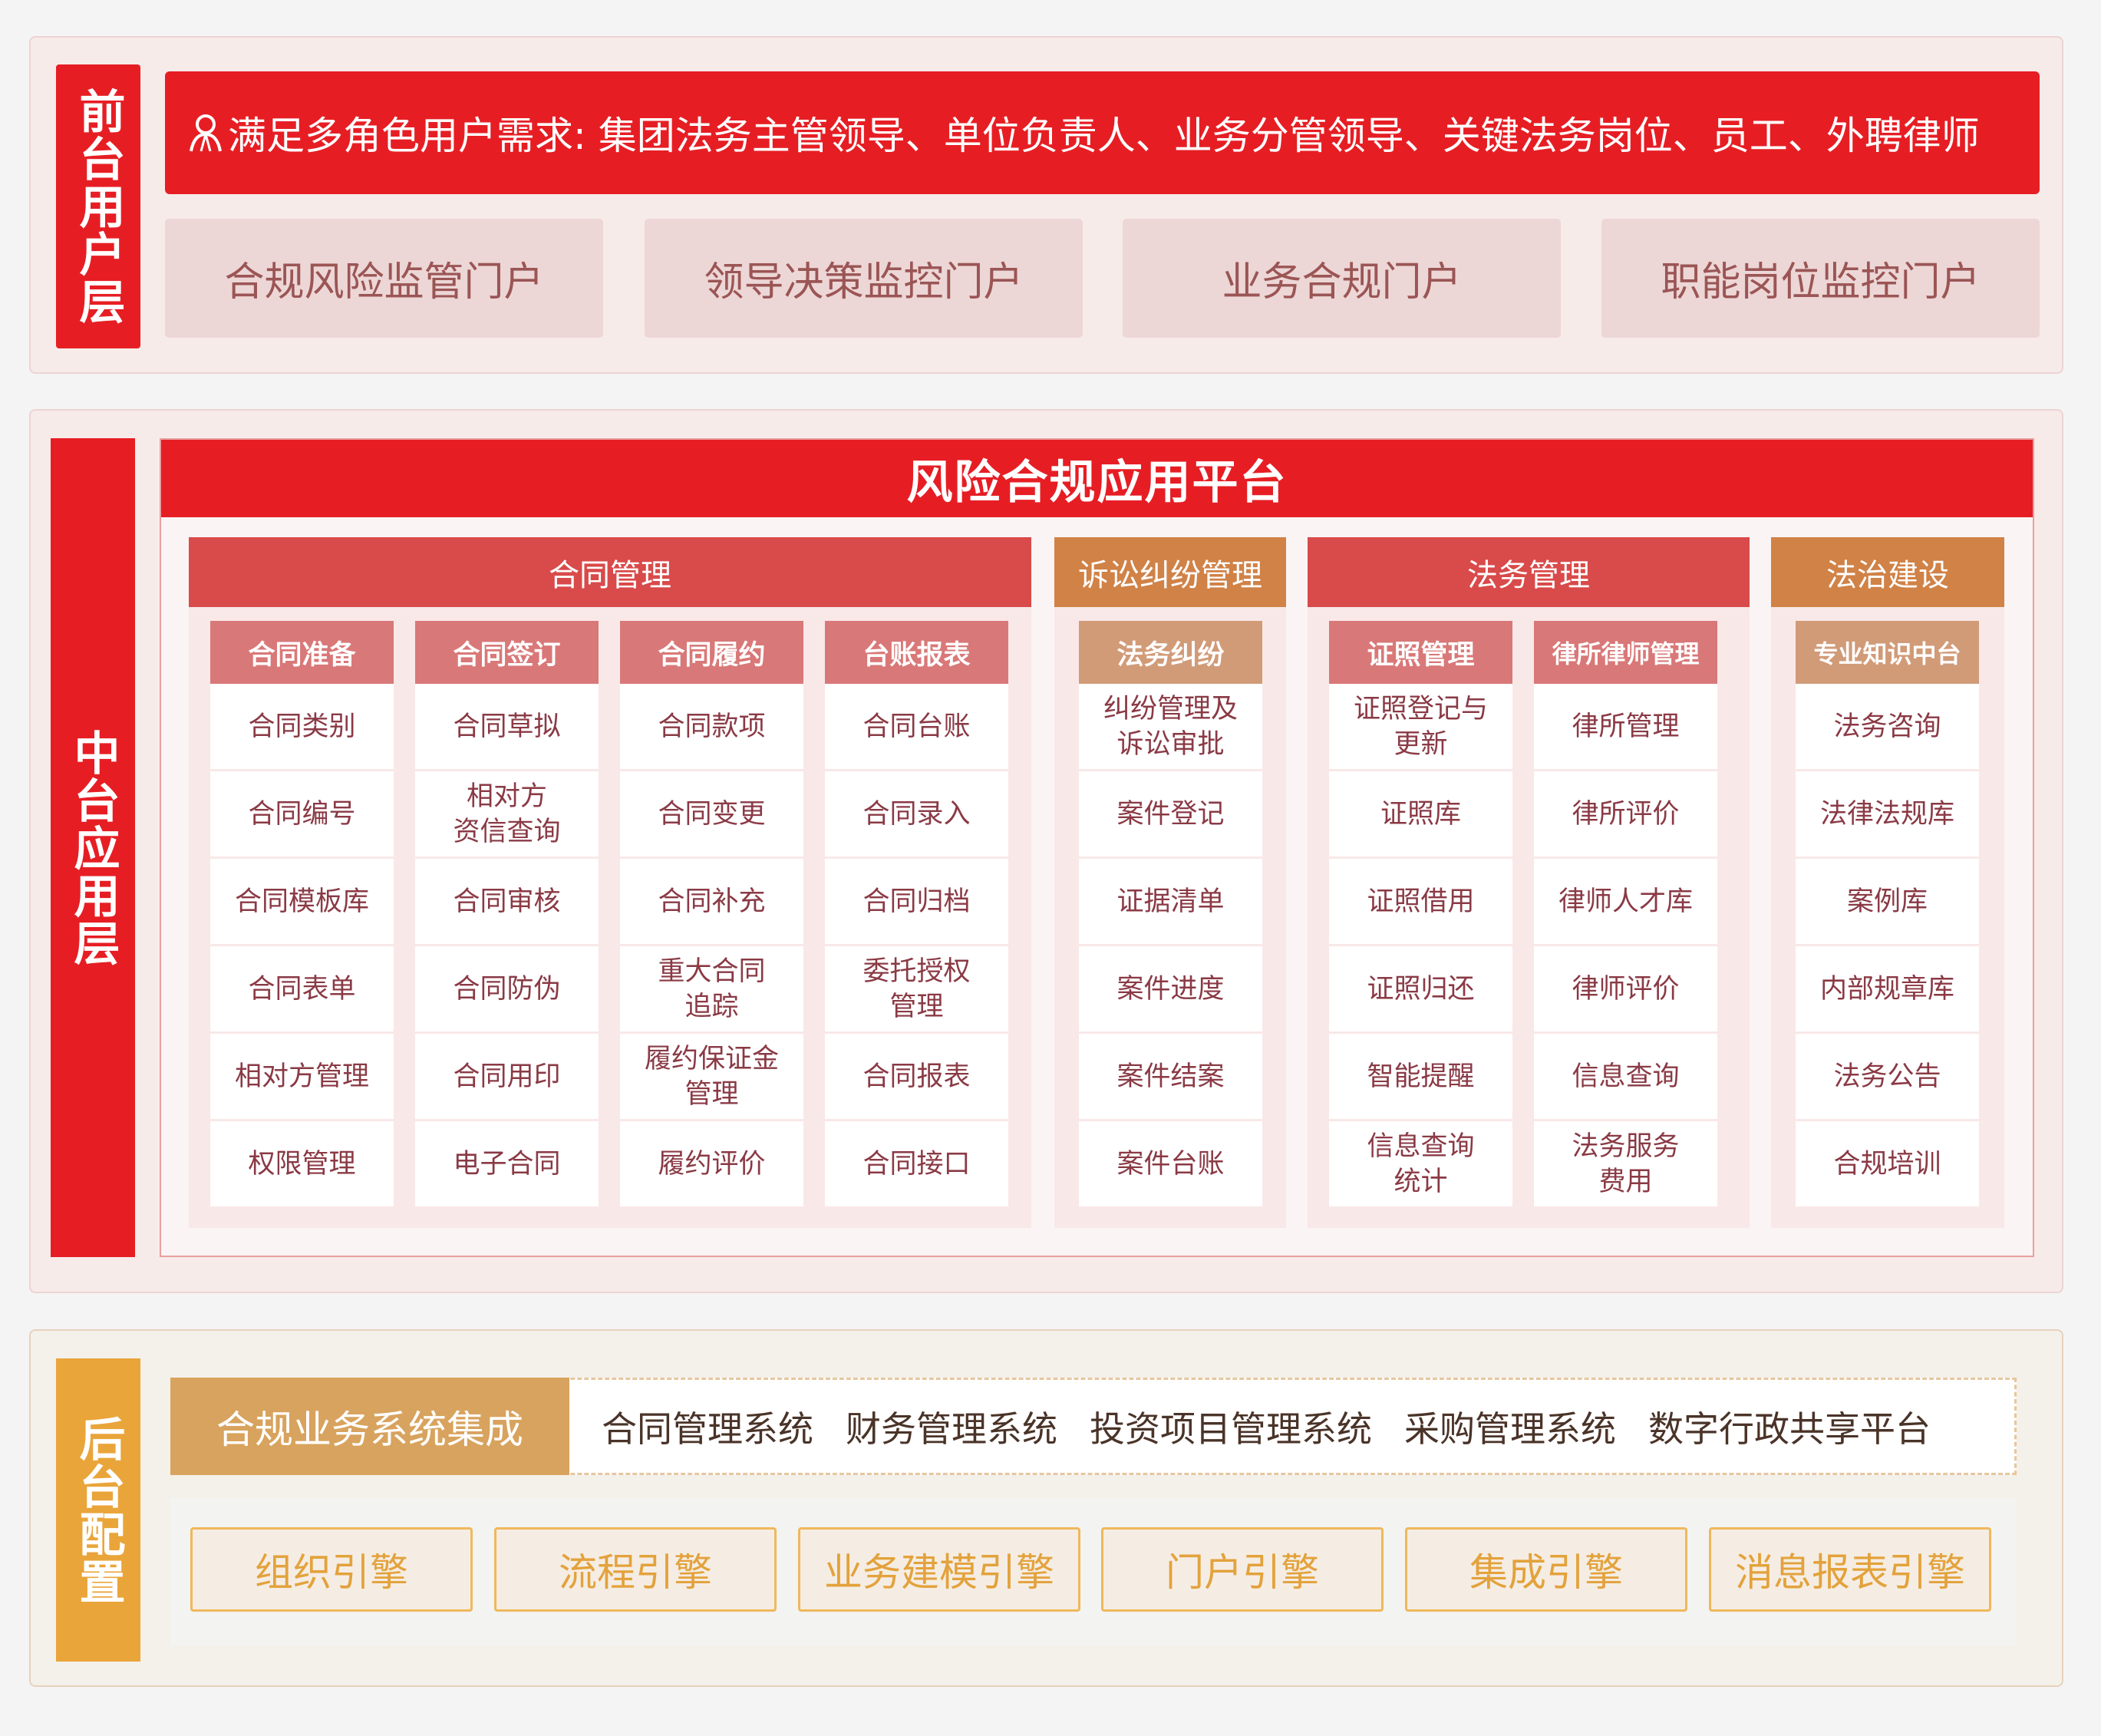 The image size is (2101, 1736). I want to click on module-column: 专业知识中台 法务咨询 法律法规库 案例库 内部规章库 法务公告 合规培训, so click(1887, 915).